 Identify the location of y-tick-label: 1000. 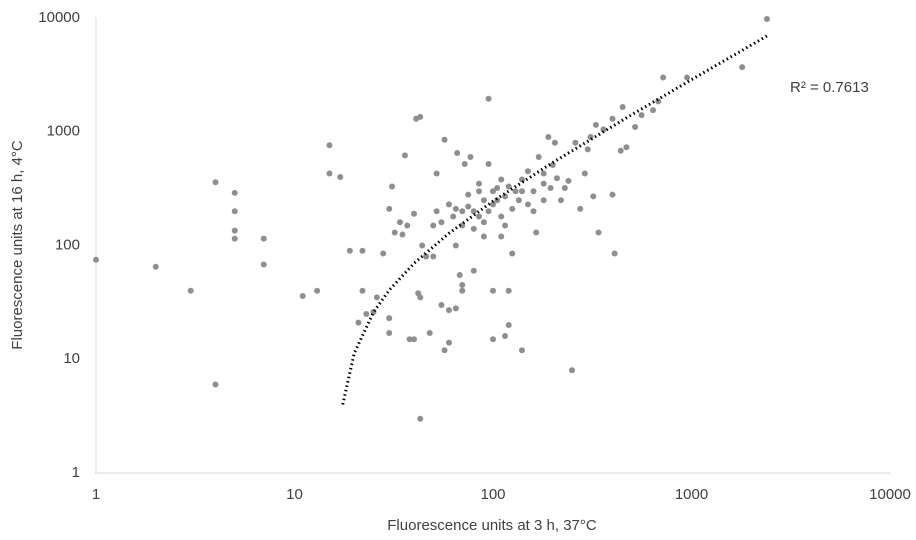
(63, 131).